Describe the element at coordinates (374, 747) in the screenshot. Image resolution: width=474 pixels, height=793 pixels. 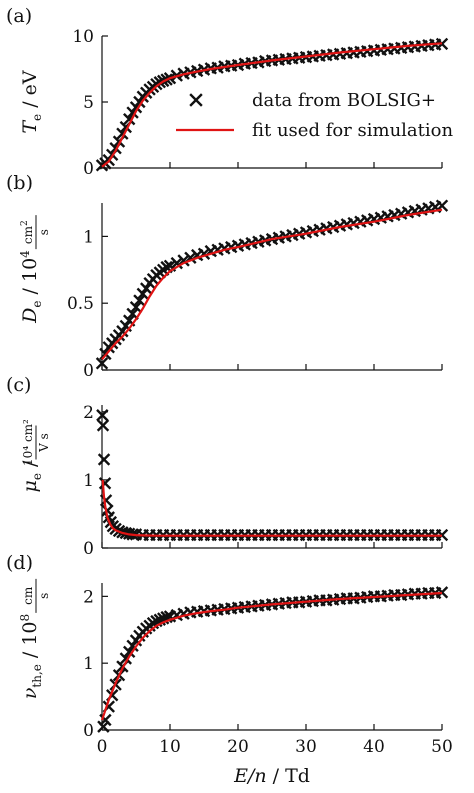
I see `x-tick-label: 40` at that location.